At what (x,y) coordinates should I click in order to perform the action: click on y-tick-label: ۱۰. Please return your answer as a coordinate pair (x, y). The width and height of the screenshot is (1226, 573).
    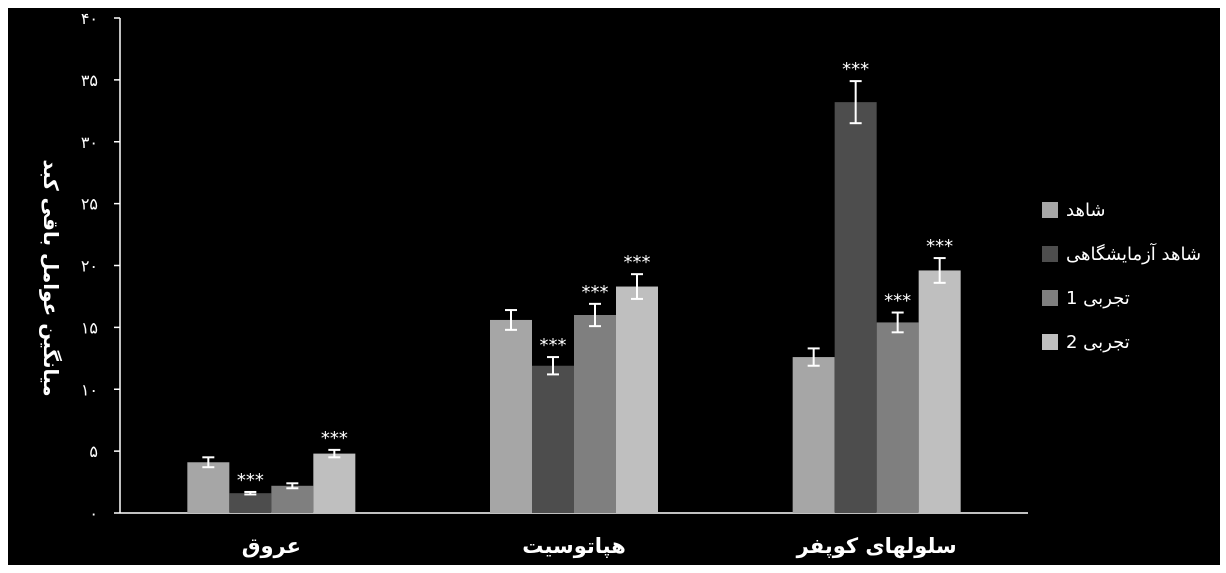
    Looking at the image, I should click on (89, 389).